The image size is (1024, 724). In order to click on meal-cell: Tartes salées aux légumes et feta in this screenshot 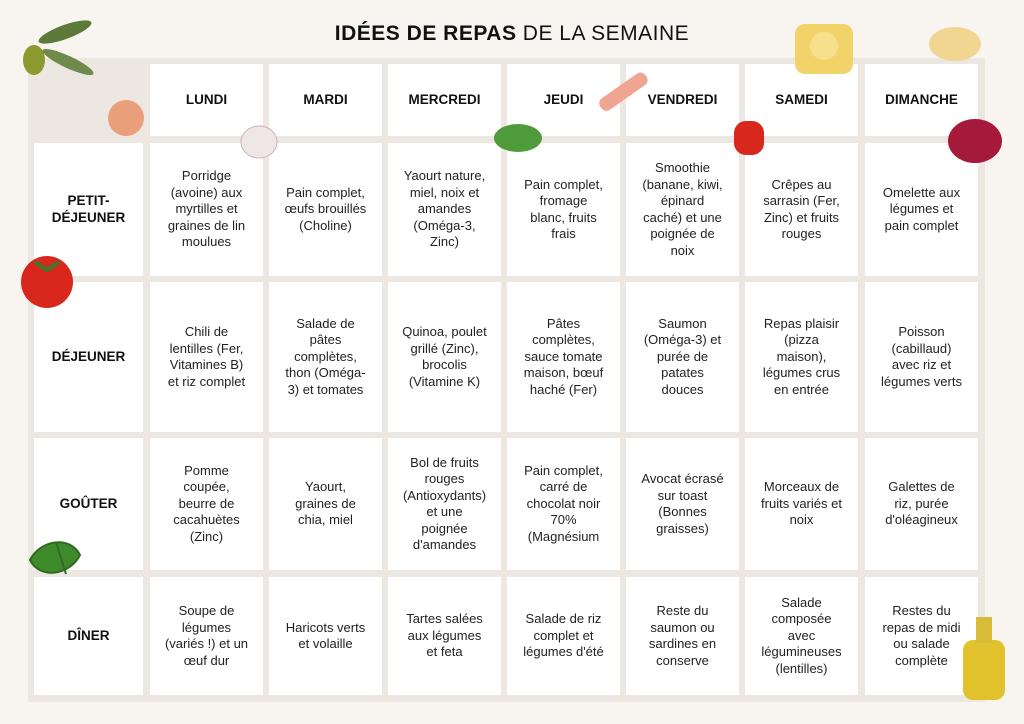, I will do `click(444, 636)`.